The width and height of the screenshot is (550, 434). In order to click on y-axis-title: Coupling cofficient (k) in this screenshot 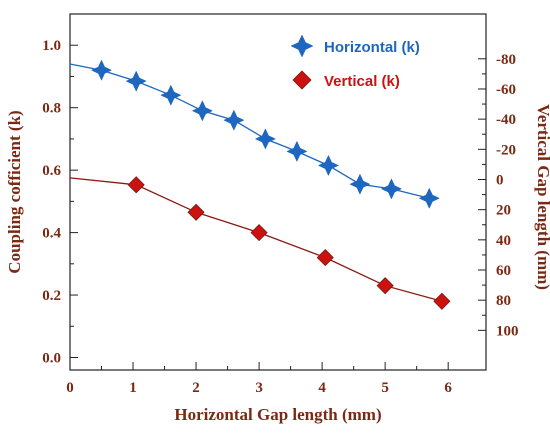, I will do `click(14, 191)`.